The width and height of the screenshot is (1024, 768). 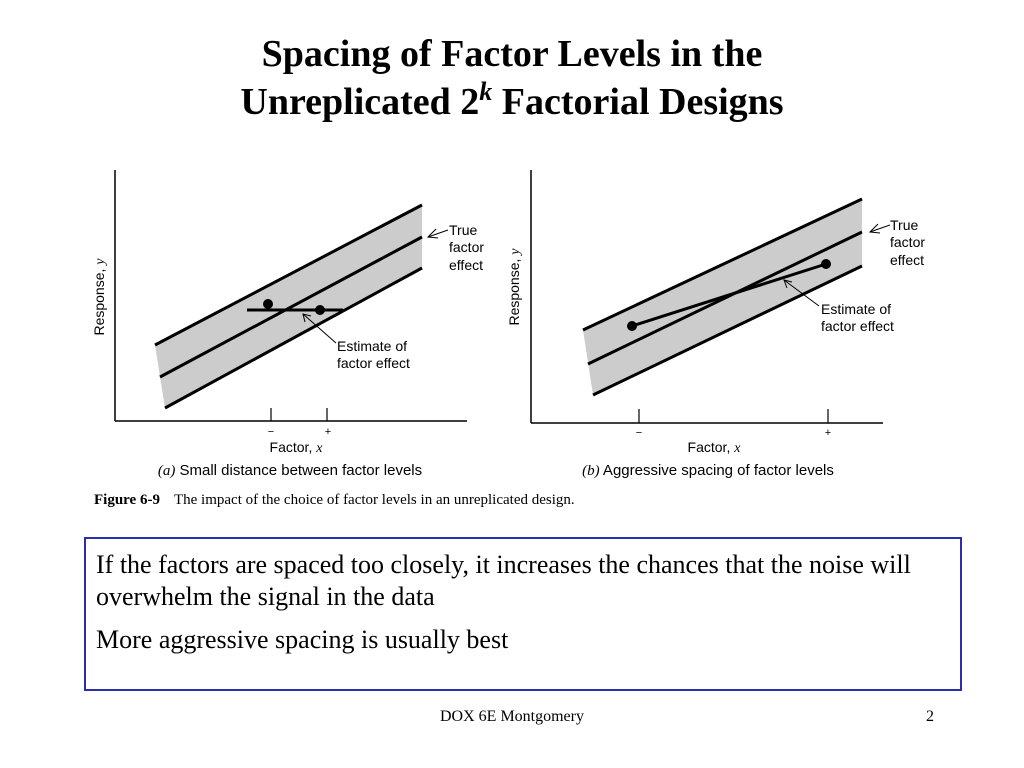 I want to click on note-paragraph-2: More aggressive spacing is usually best, so click(x=302, y=639).